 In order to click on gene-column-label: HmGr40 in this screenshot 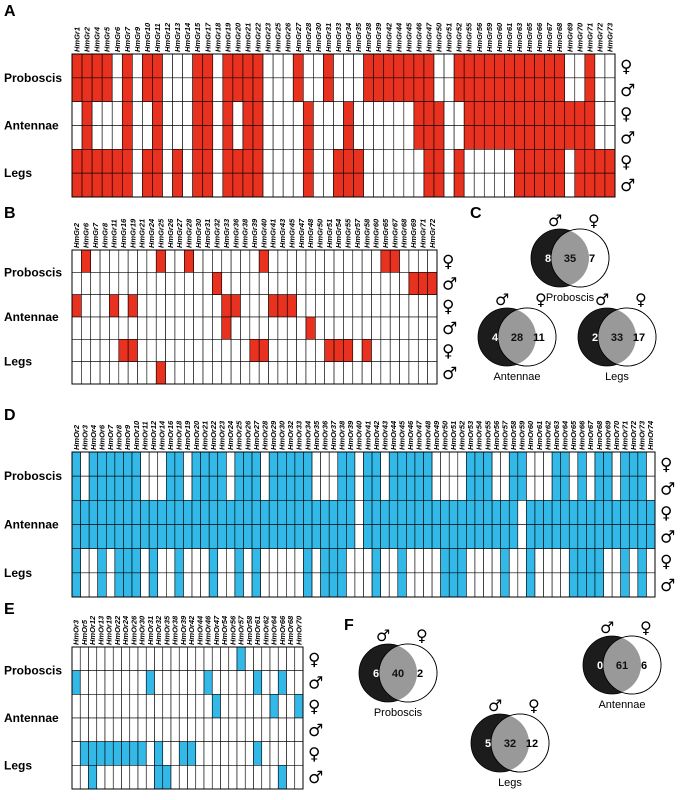, I will do `click(263, 233)`.